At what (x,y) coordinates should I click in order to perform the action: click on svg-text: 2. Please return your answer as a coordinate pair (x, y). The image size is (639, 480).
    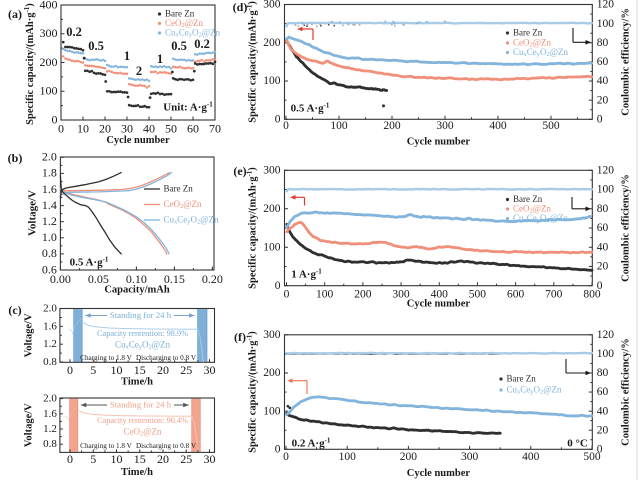
    Looking at the image, I should click on (139, 71).